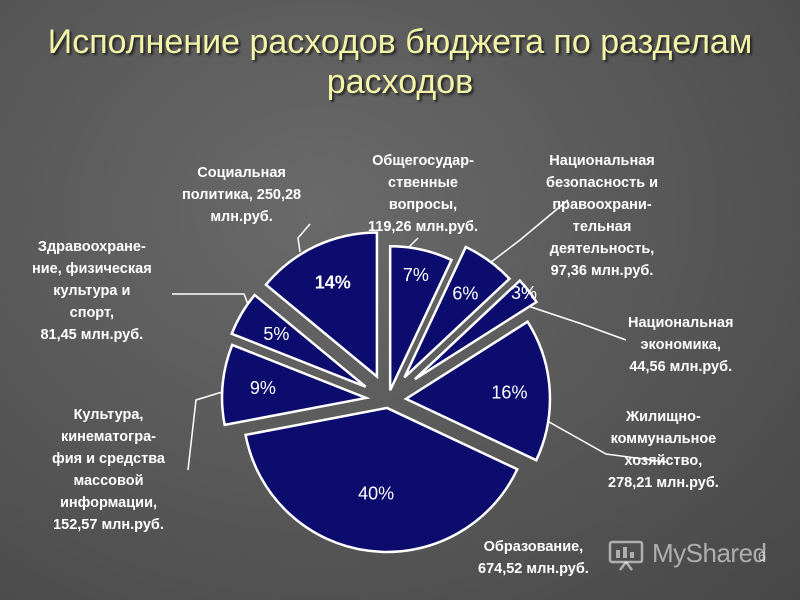  What do you see at coordinates (333, 283) in the screenshot?
I see `percent-label-8: 14%` at bounding box center [333, 283].